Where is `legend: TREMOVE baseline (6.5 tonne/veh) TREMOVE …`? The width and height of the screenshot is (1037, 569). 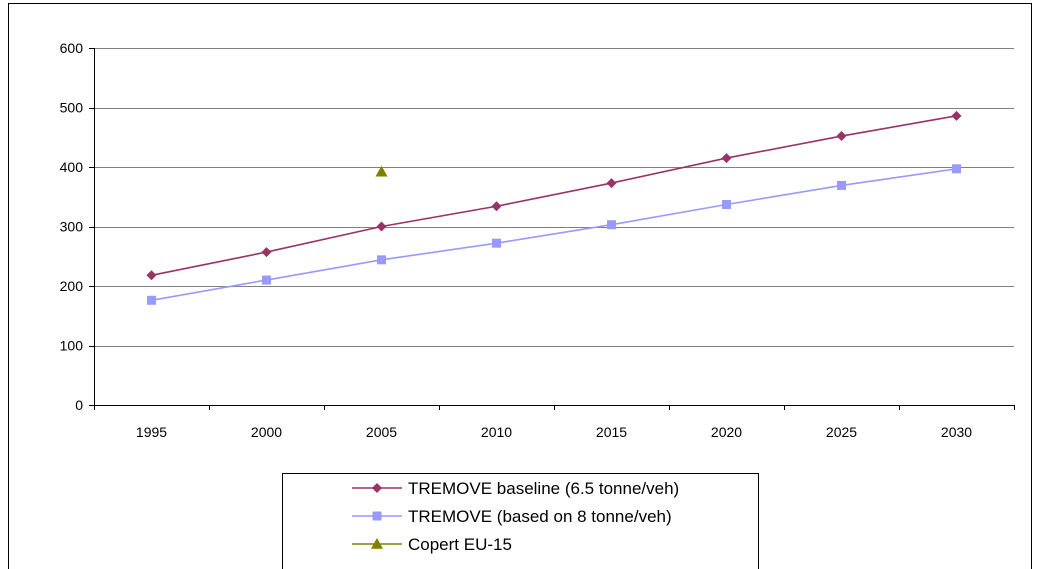 legend: TREMOVE baseline (6.5 tonne/veh) TREMOVE … is located at coordinates (520, 521).